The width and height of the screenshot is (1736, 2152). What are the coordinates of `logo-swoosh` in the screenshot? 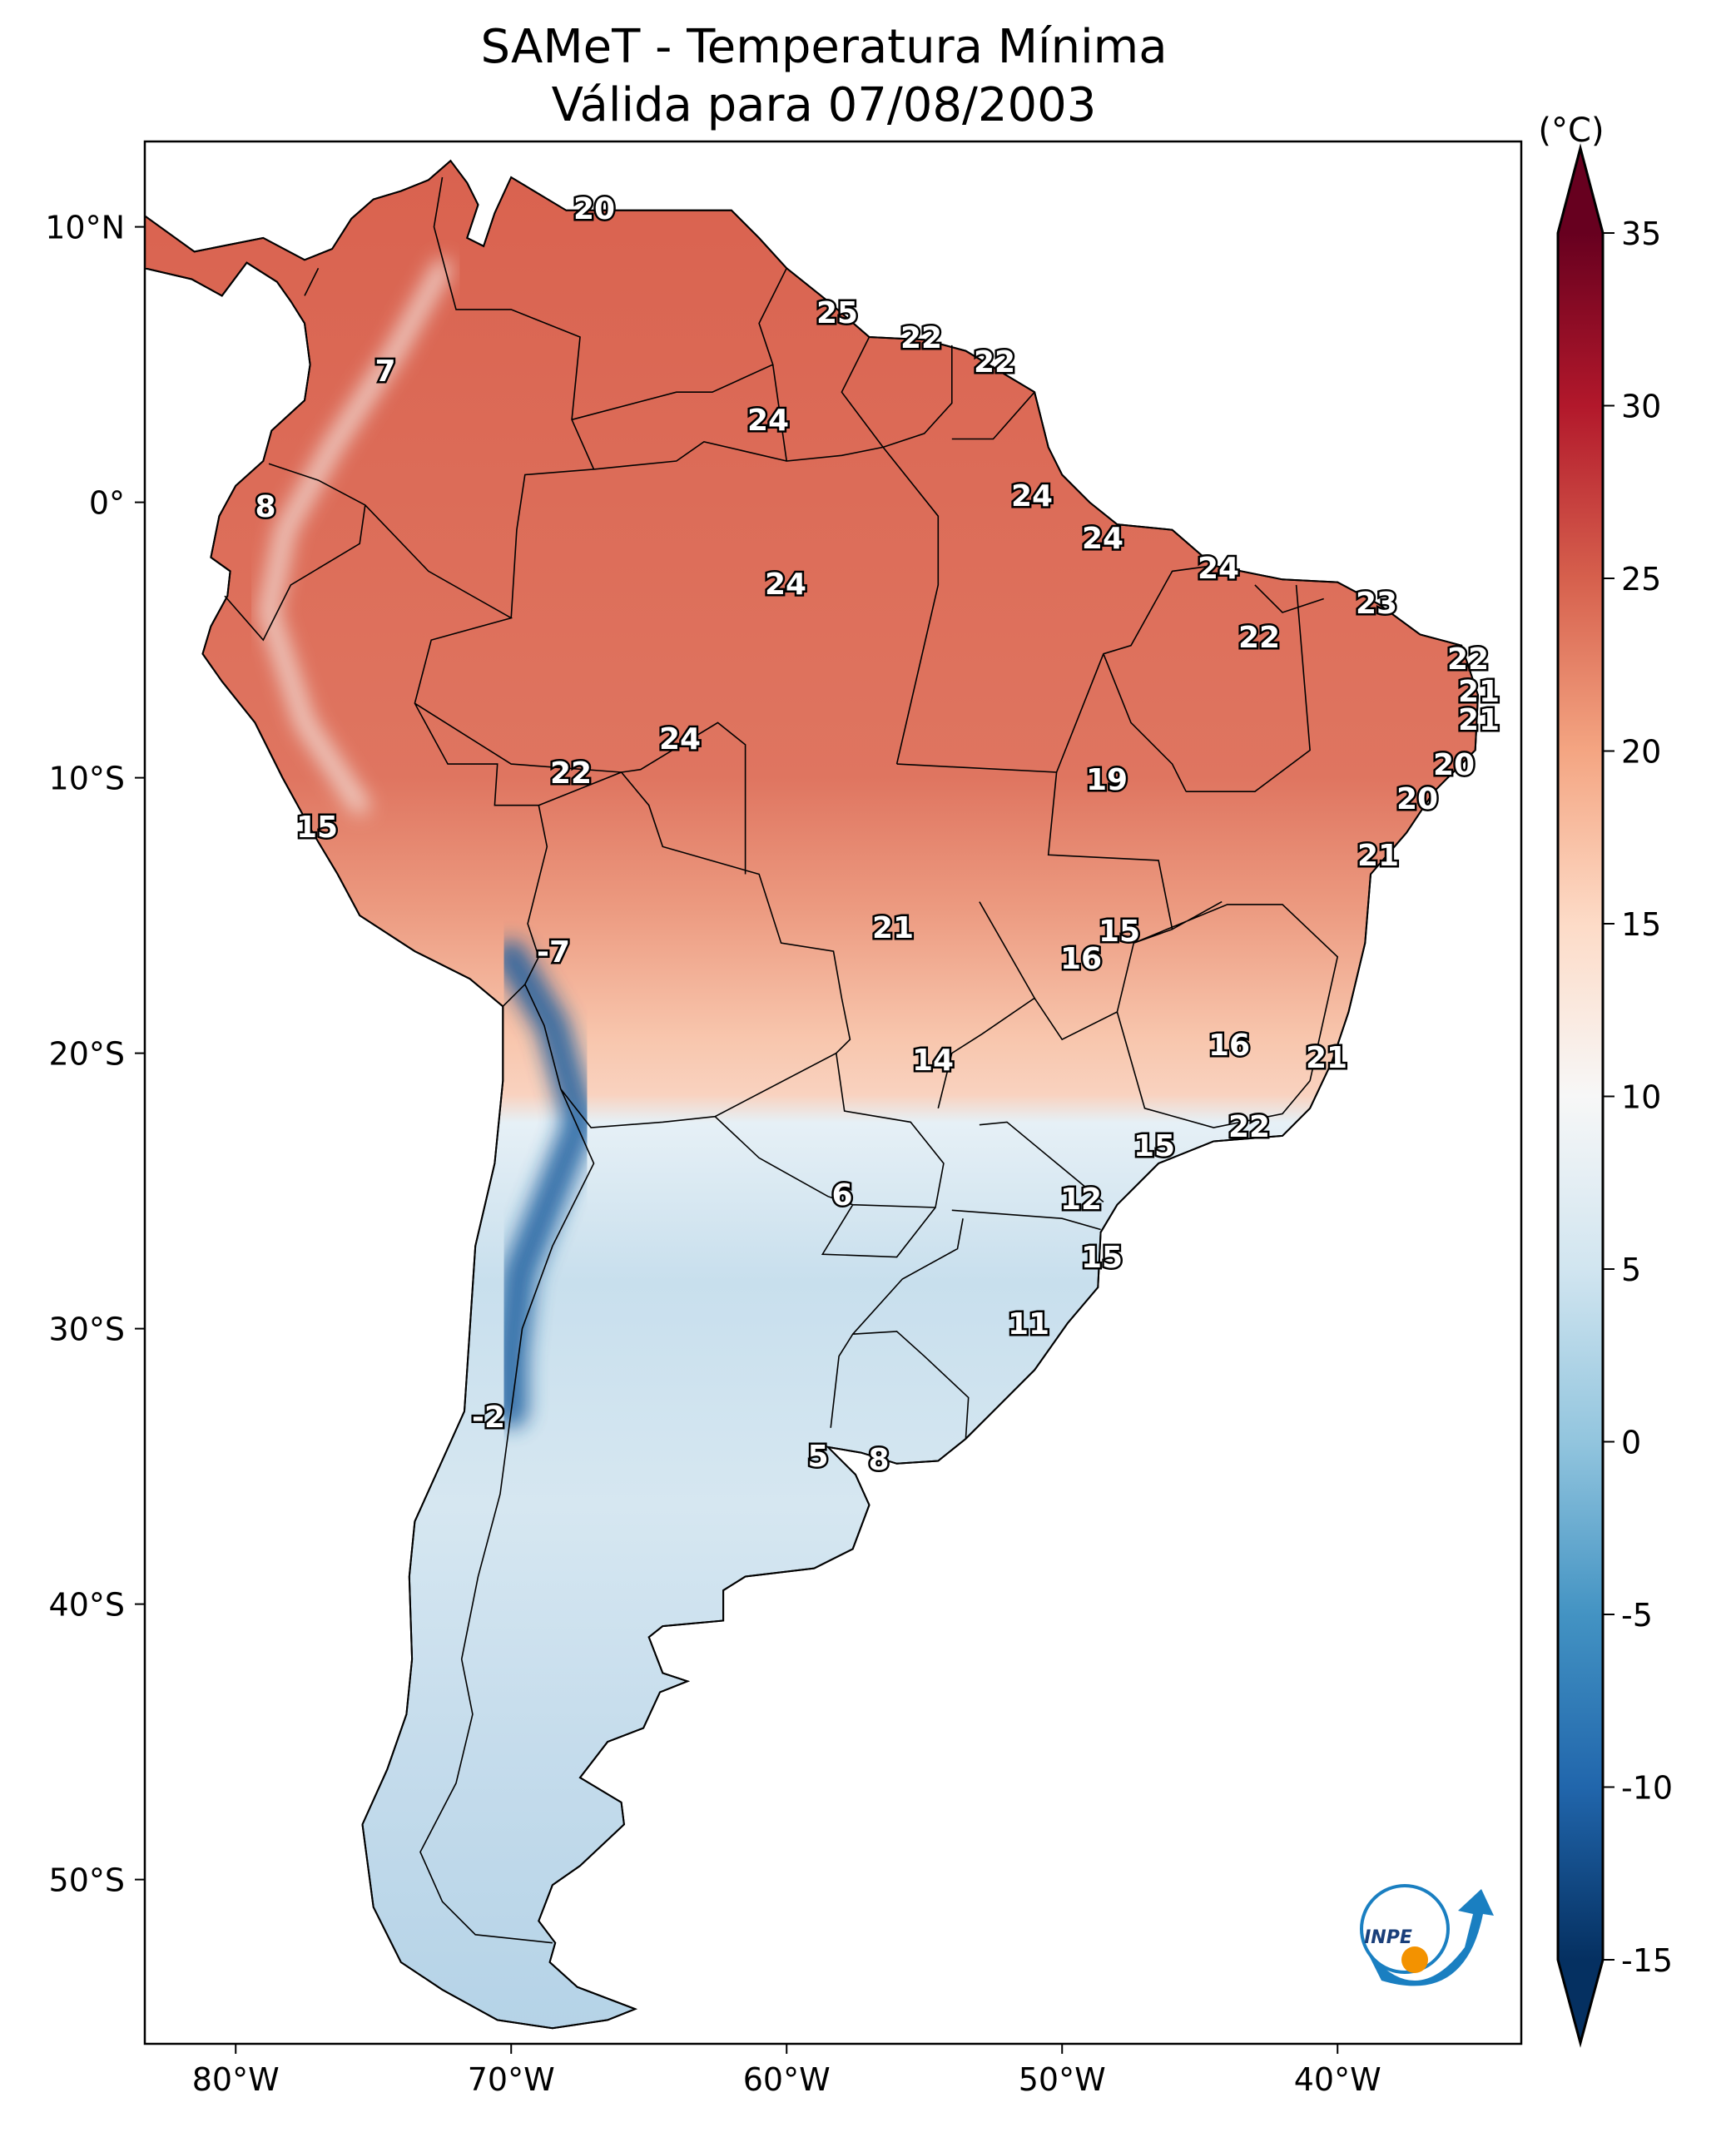 It's located at (1430, 1937).